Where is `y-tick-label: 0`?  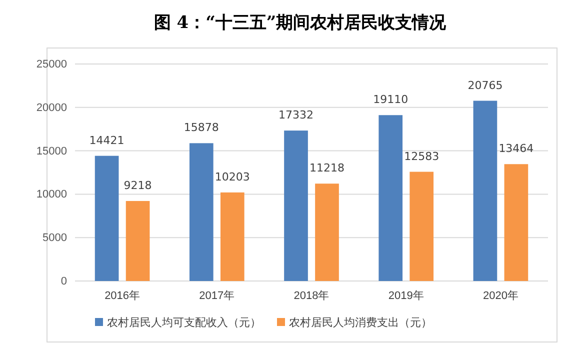
y-tick-label: 0 is located at coordinates (63, 282).